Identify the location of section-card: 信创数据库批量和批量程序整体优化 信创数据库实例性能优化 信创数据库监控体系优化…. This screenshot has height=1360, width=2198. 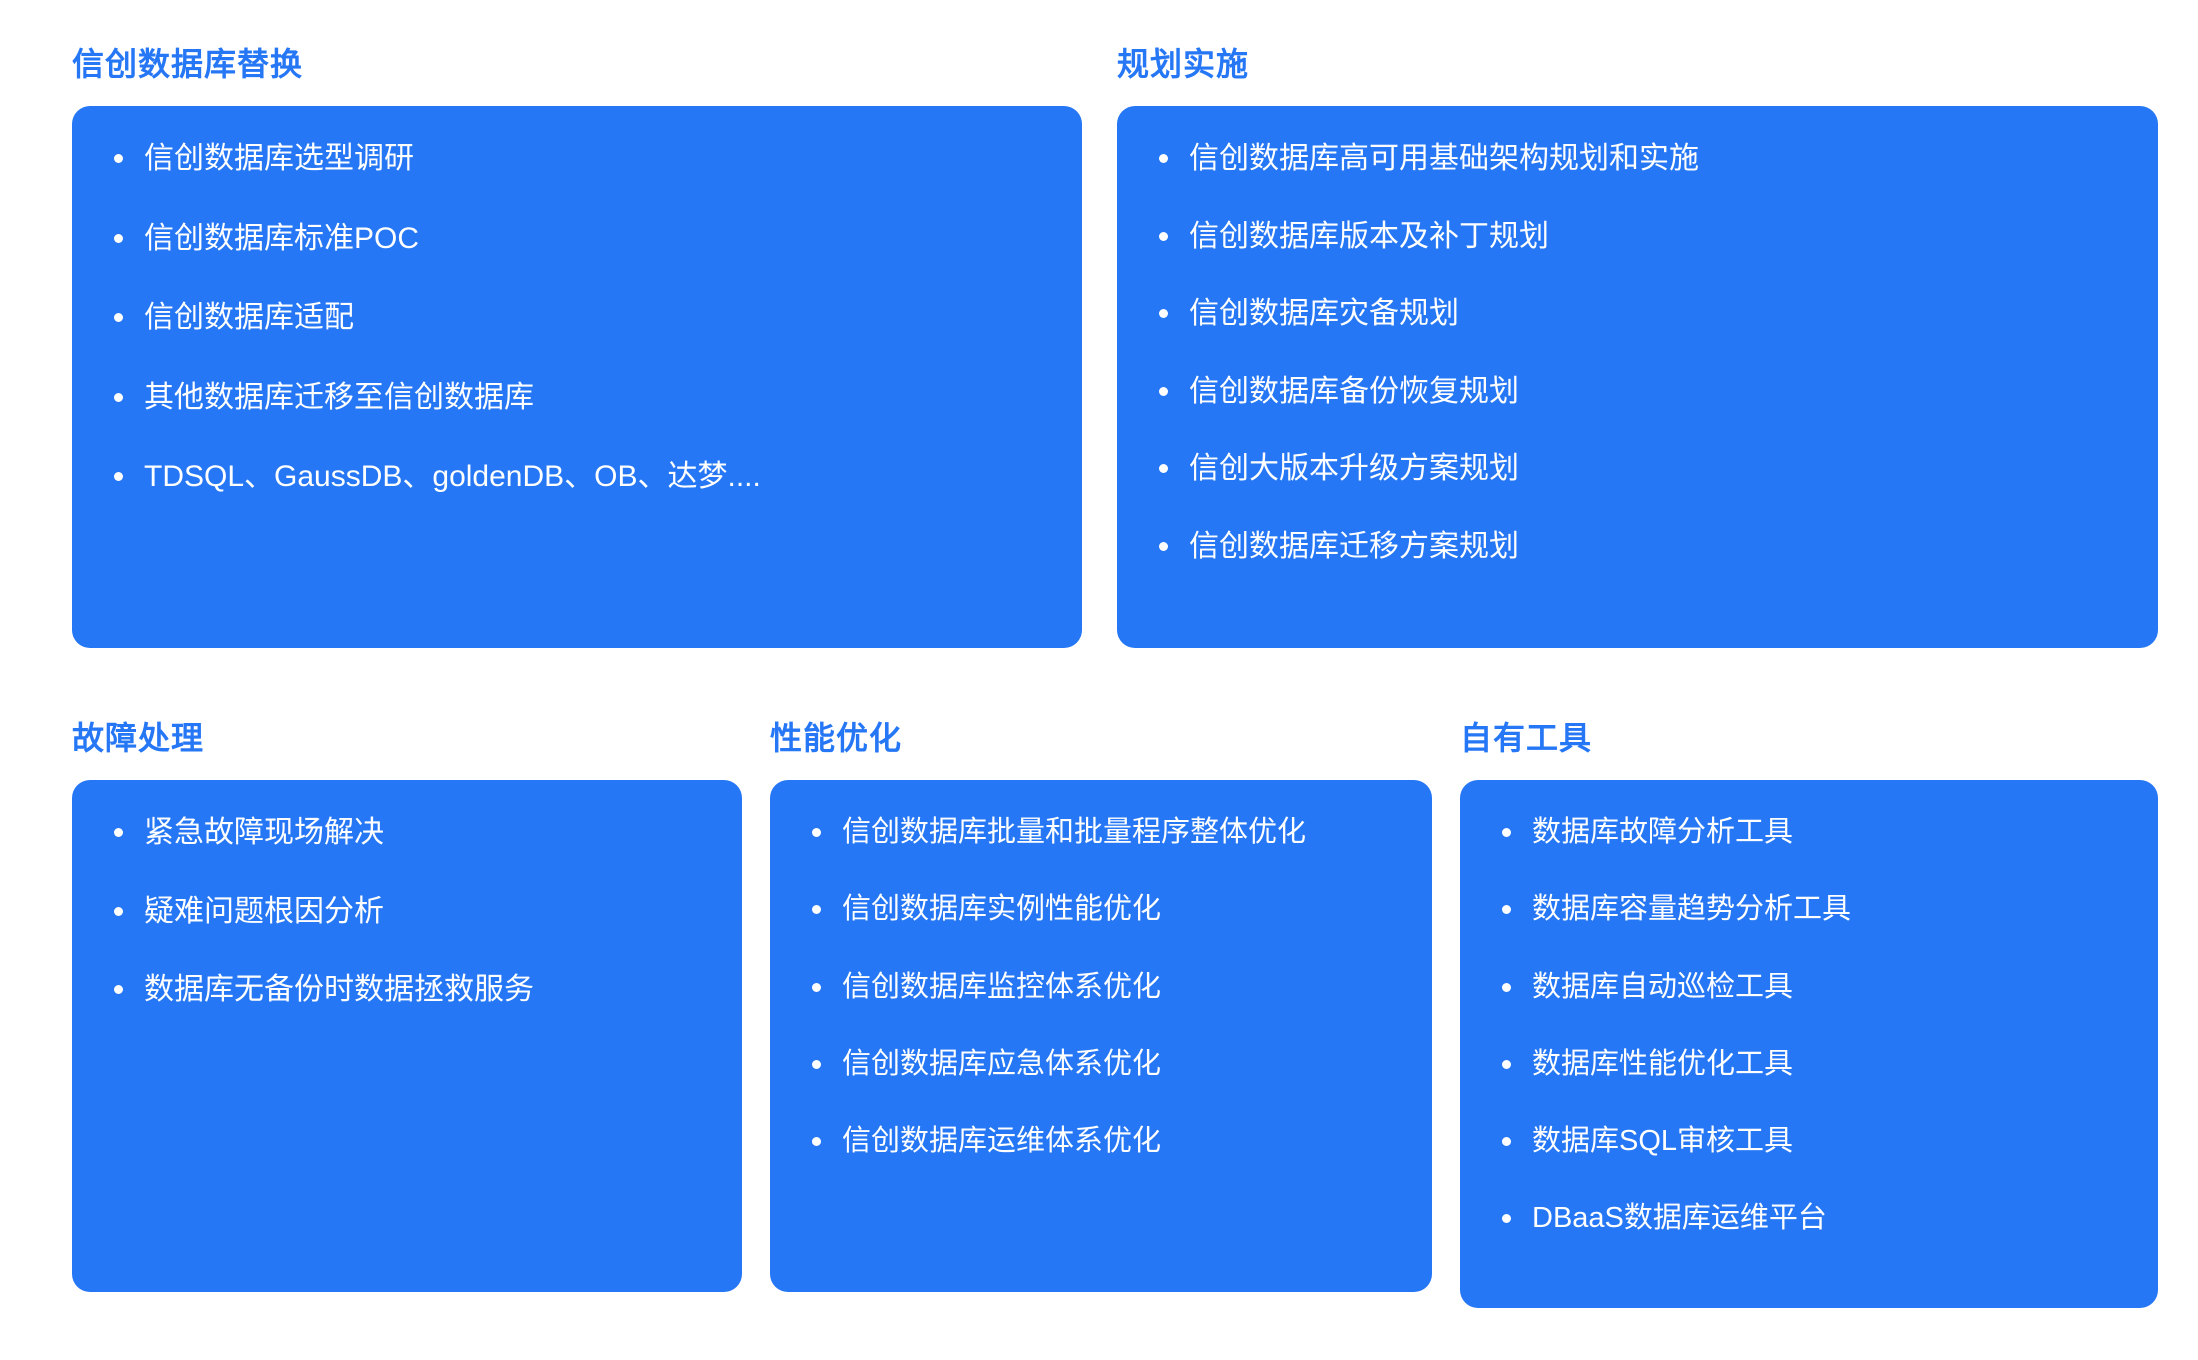
(1101, 1036).